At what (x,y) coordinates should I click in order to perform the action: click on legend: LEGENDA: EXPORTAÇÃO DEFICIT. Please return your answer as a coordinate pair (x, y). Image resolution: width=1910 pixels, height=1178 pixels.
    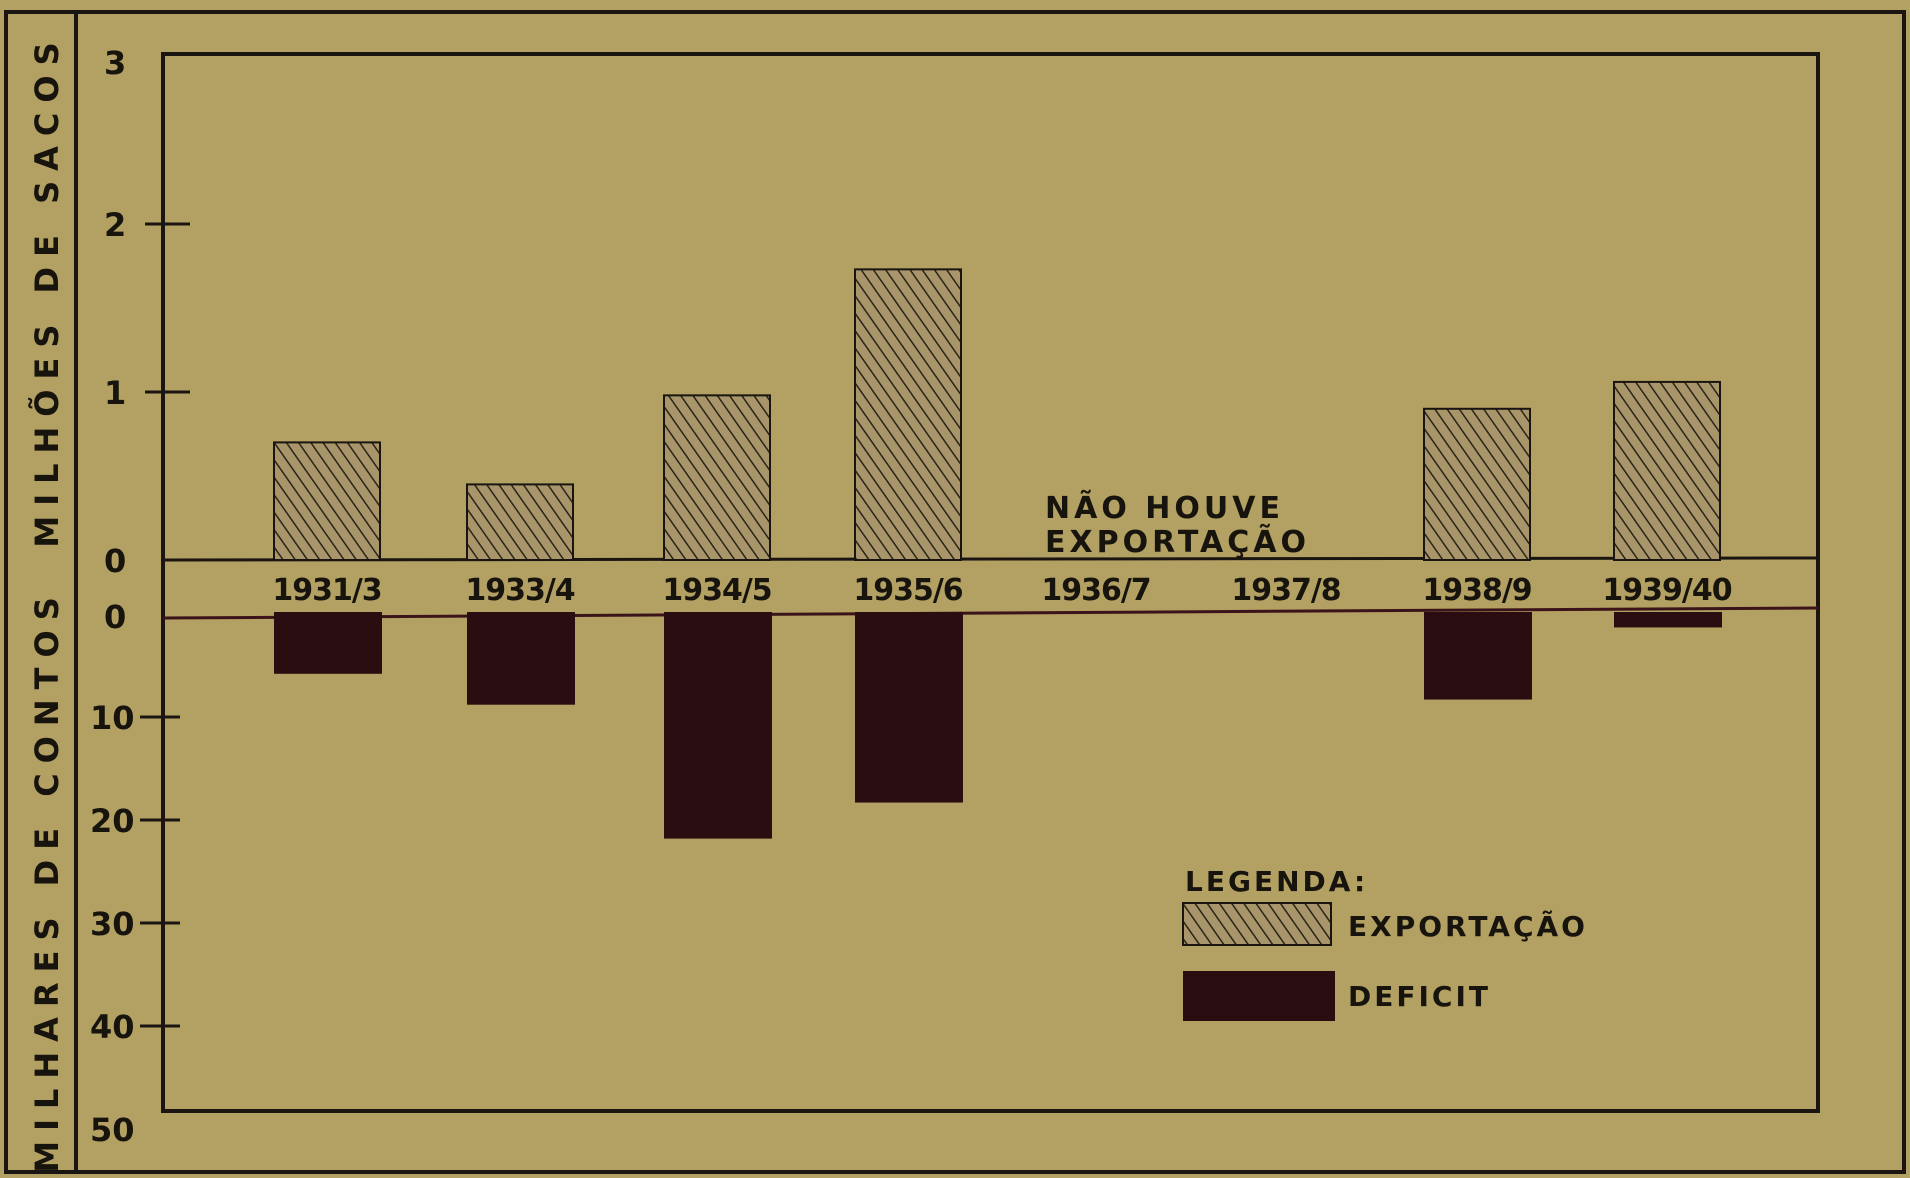
    Looking at the image, I should click on (1385, 943).